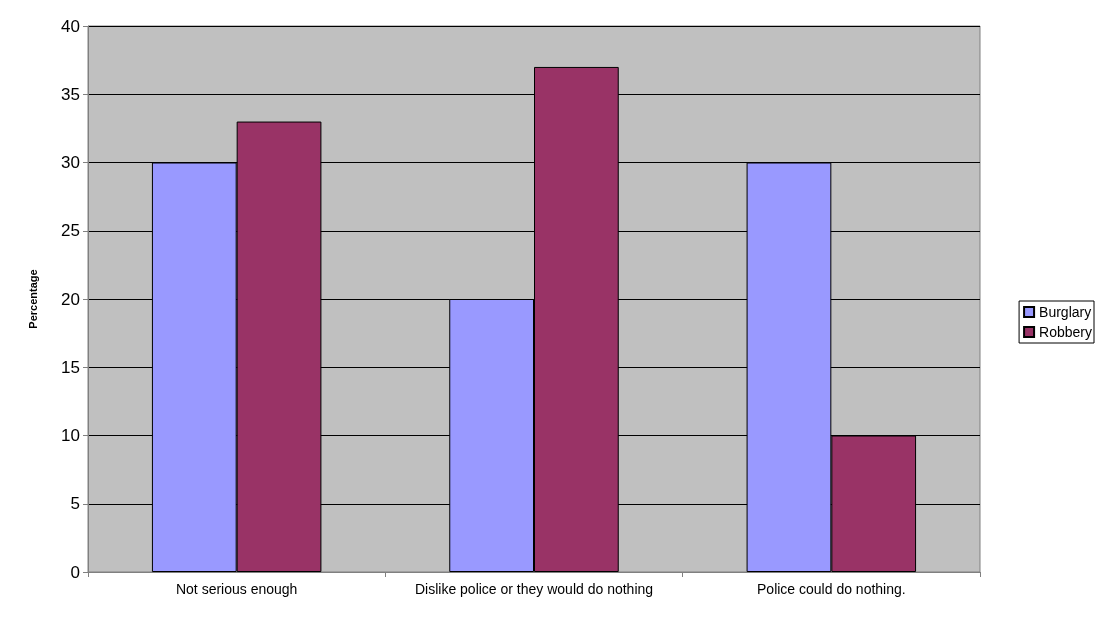 The image size is (1104, 644). What do you see at coordinates (70, 94) in the screenshot?
I see `y-tick-label: 35` at bounding box center [70, 94].